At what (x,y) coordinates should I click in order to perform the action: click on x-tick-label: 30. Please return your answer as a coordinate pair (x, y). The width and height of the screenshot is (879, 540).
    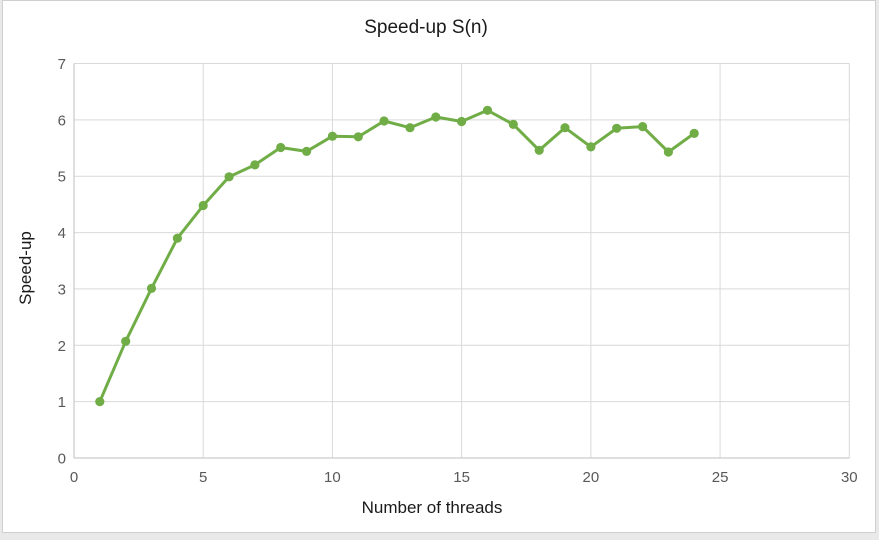
    Looking at the image, I should click on (849, 477).